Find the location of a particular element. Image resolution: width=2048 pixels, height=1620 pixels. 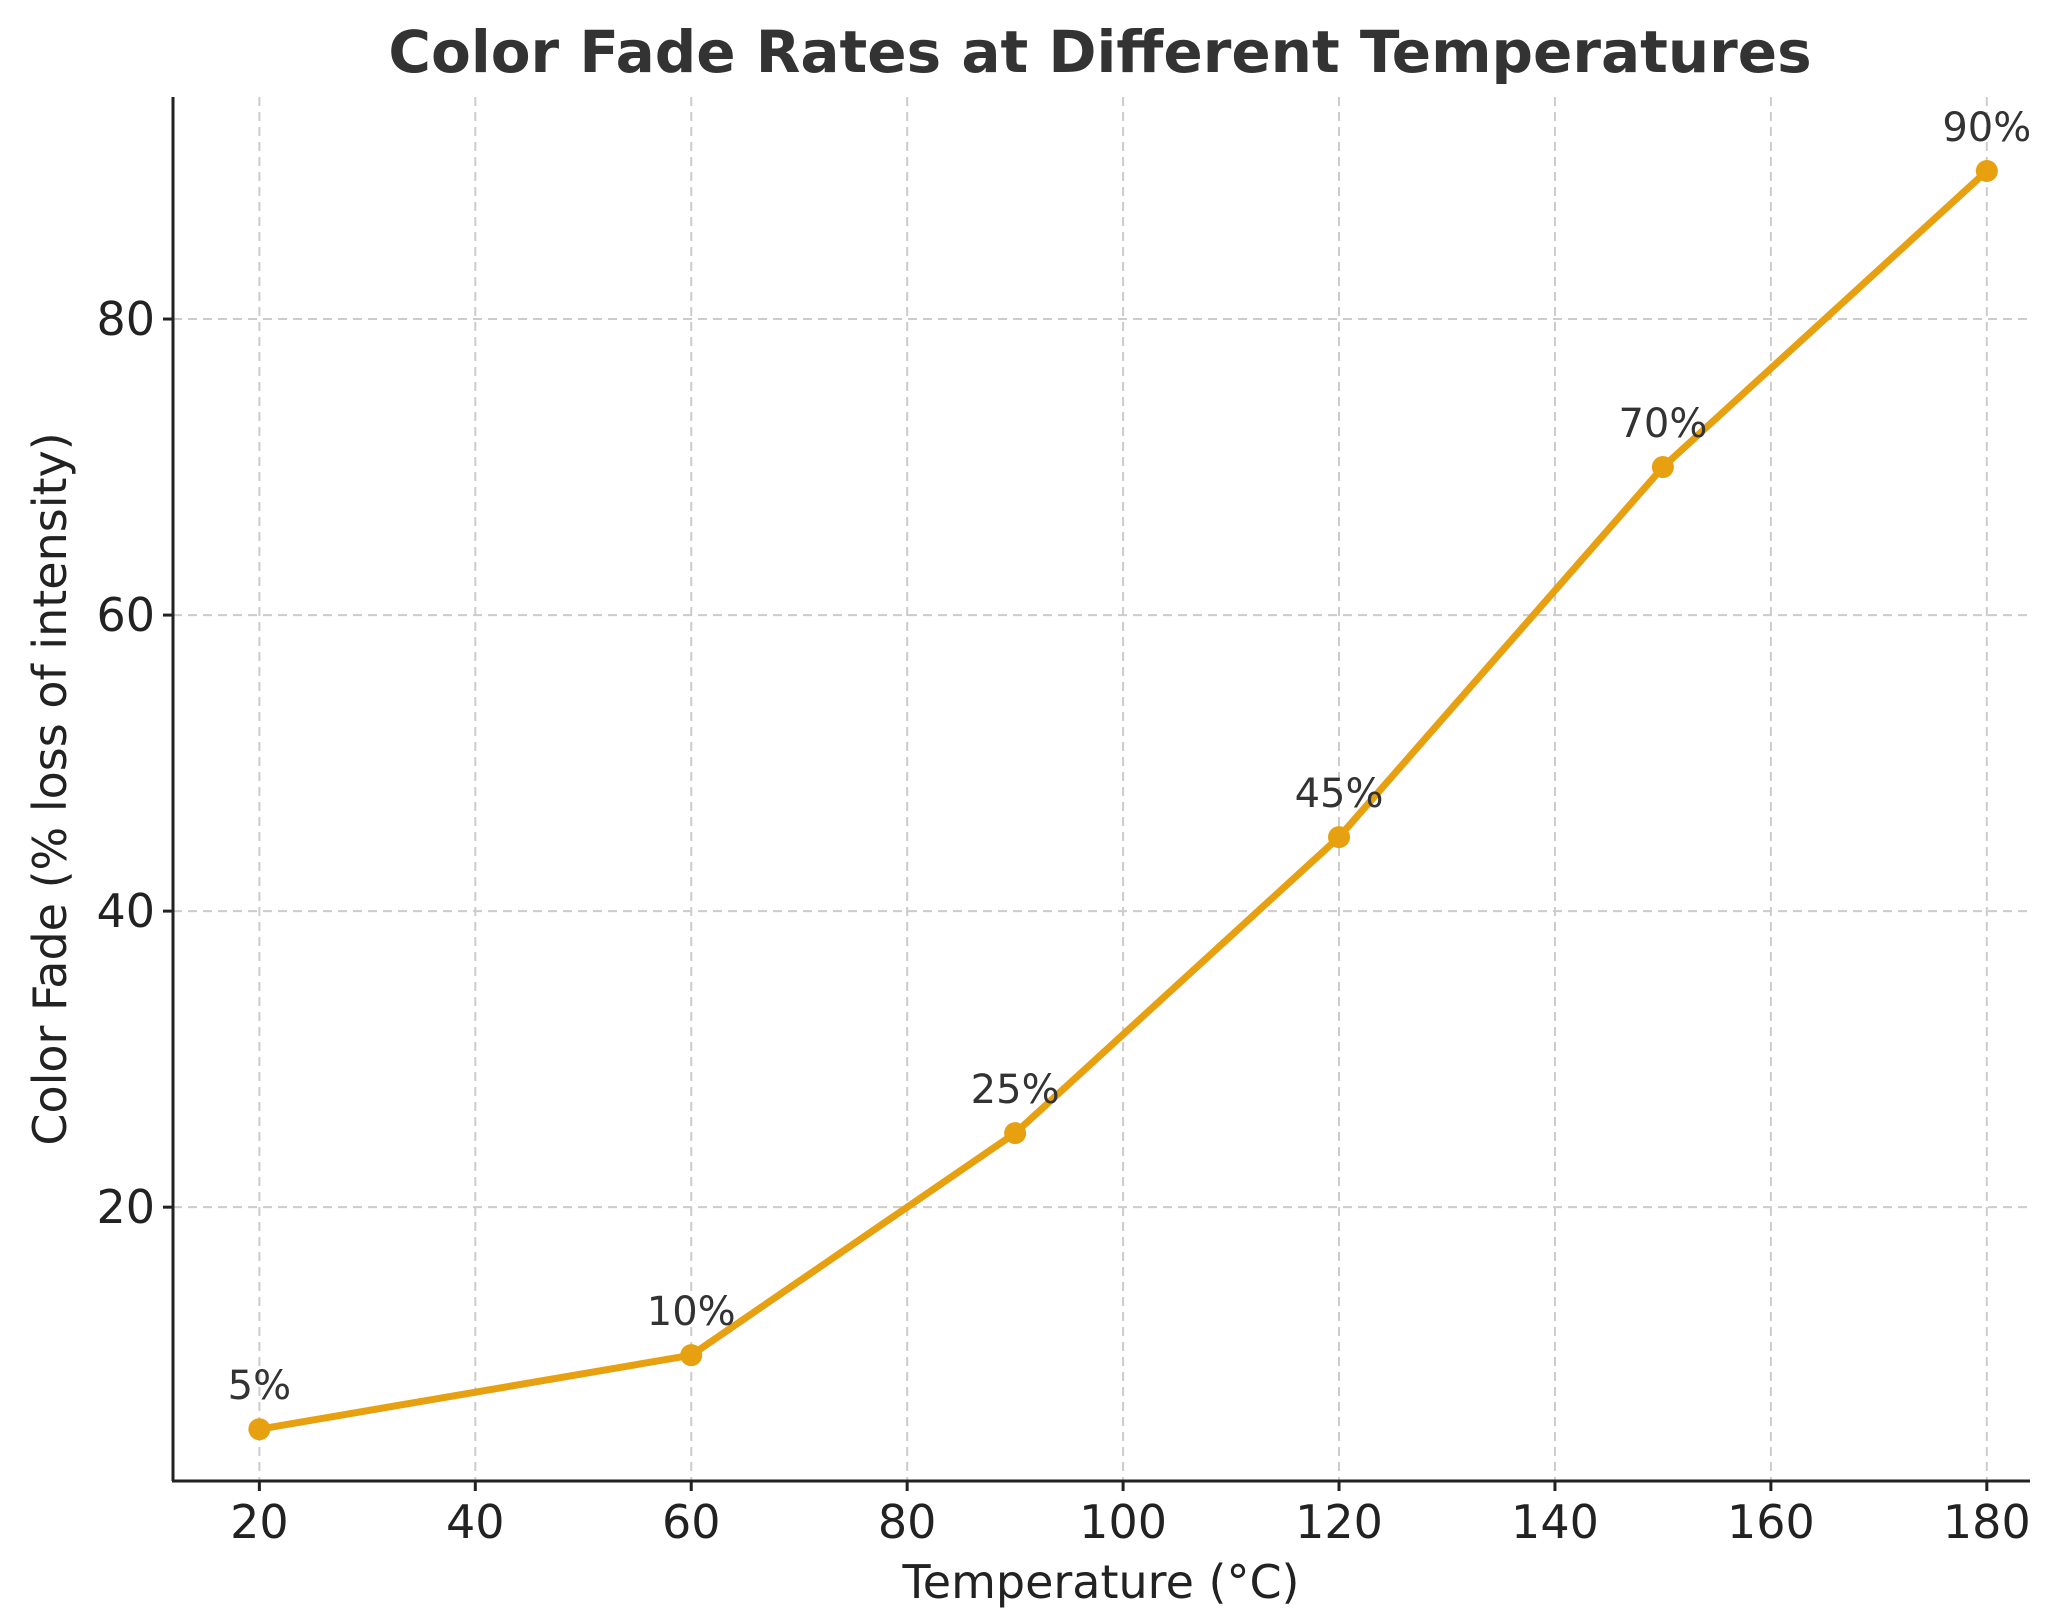

x-axis-ticks: 20 40 60 80 100 120 140 160 180 is located at coordinates (1130, 1515).